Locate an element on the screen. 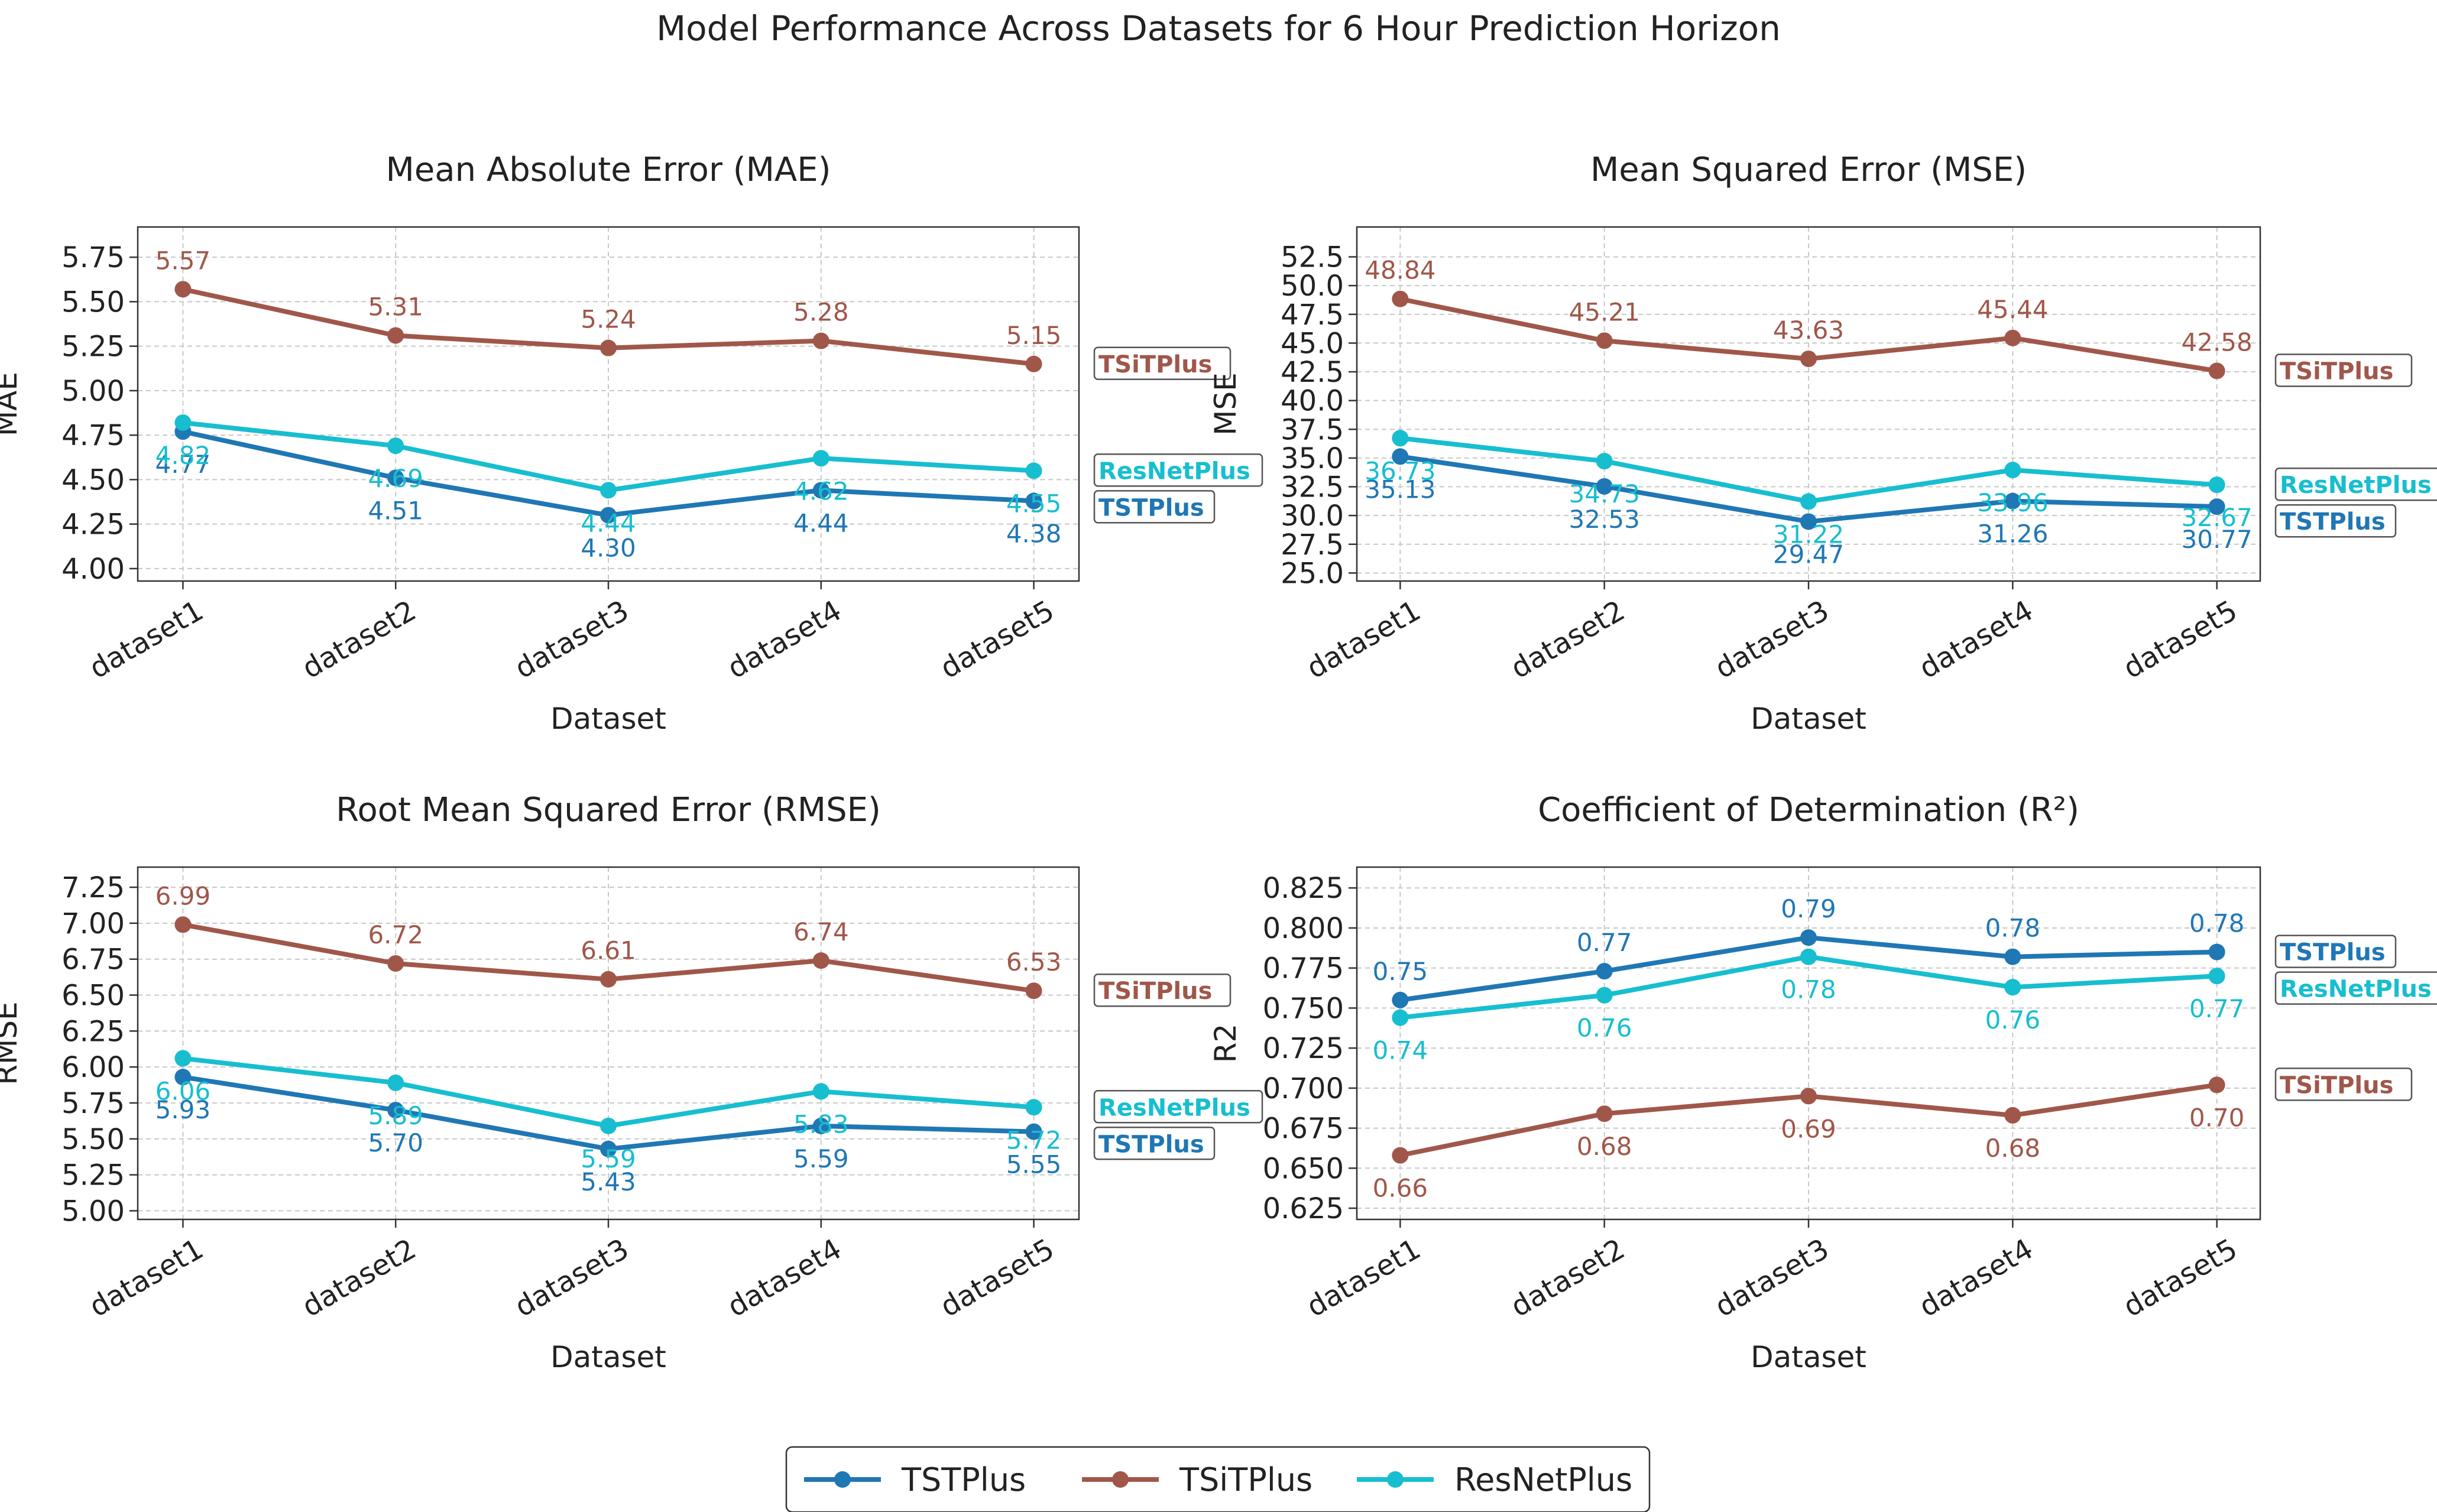 This screenshot has height=1512, width=2437. y-tick-label: 4.00 is located at coordinates (93, 569).